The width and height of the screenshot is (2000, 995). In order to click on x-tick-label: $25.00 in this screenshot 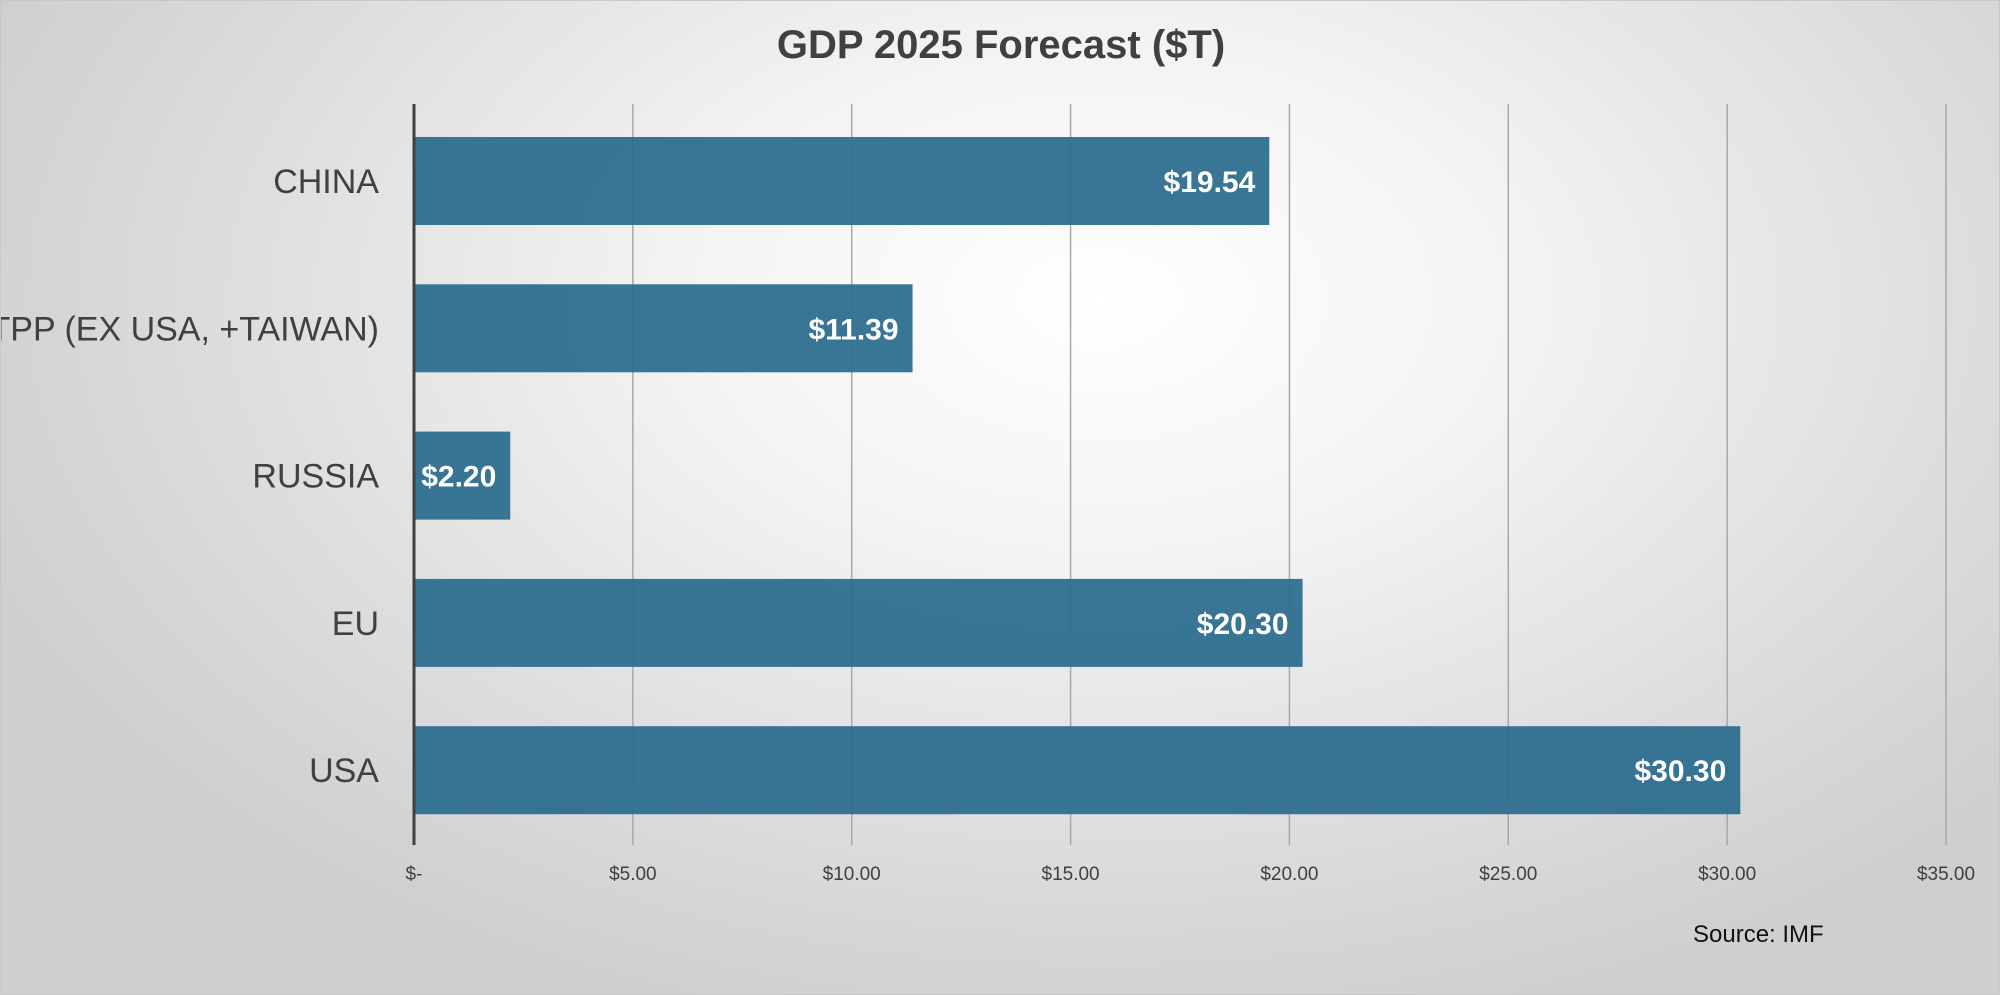, I will do `click(1508, 874)`.